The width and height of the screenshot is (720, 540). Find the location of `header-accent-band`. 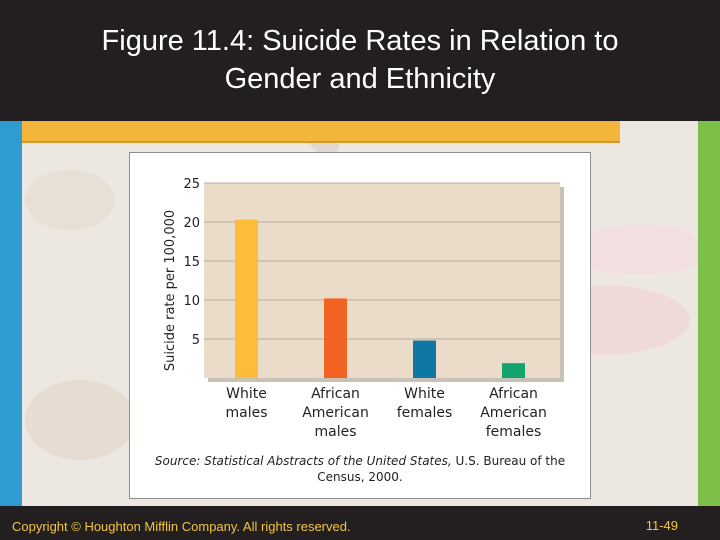

header-accent-band is located at coordinates (321, 132).